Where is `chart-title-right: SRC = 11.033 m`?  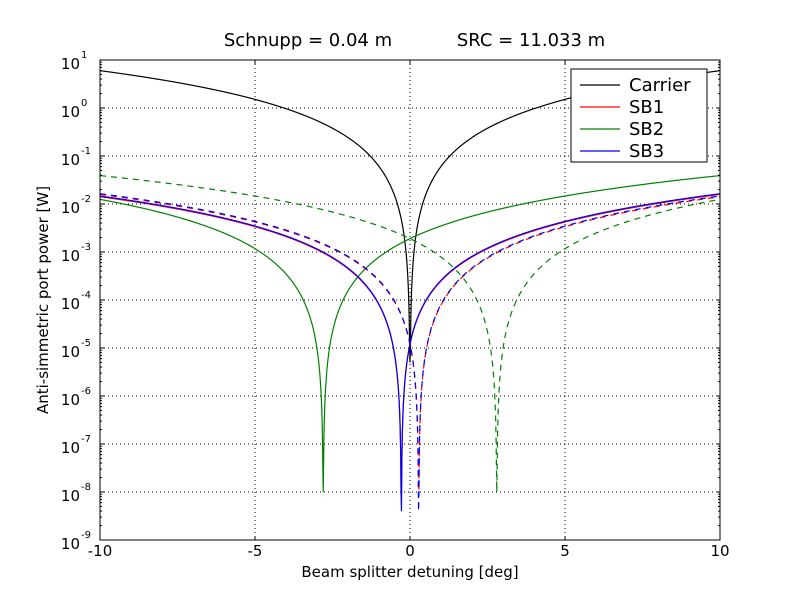
chart-title-right: SRC = 11.033 m is located at coordinates (531, 40).